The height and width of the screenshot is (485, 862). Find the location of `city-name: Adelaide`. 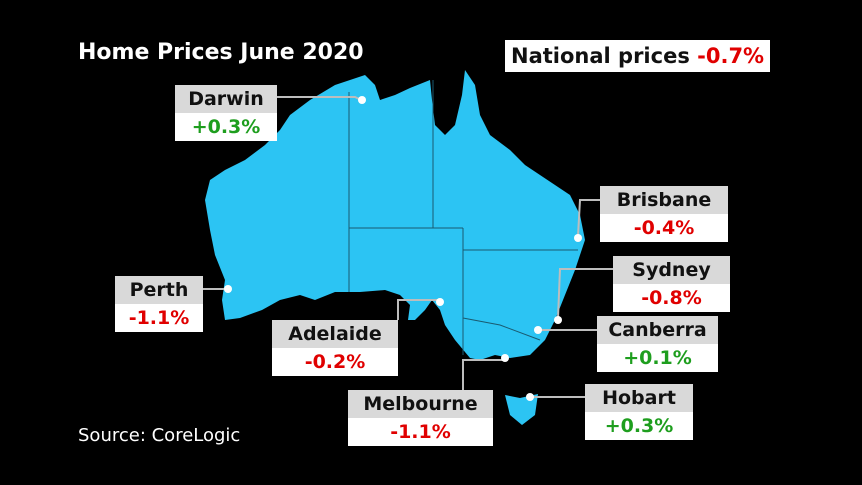

city-name: Adelaide is located at coordinates (335, 334).